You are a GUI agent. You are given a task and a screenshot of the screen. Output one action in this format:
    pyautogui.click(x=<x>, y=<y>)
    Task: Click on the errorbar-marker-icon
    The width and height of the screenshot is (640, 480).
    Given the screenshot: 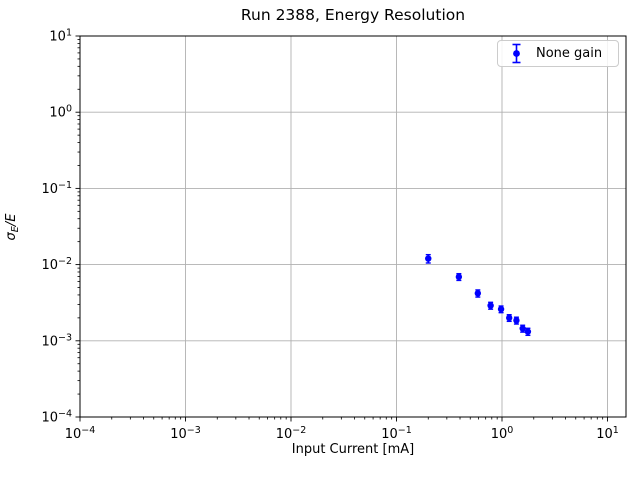 What is the action you would take?
    pyautogui.click(x=516, y=53)
    